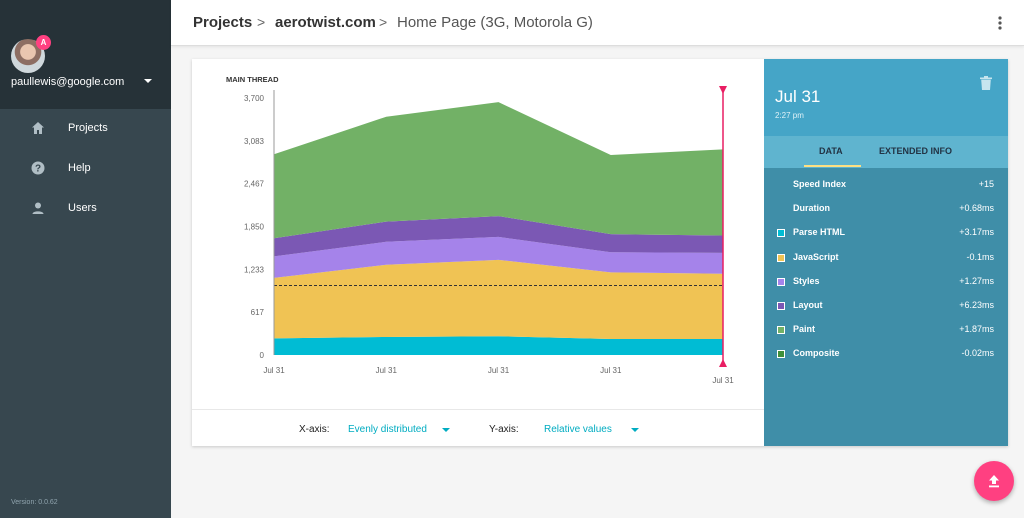 Image resolution: width=1024 pixels, height=518 pixels. I want to click on data-row-value: +6.23ms, so click(976, 305).